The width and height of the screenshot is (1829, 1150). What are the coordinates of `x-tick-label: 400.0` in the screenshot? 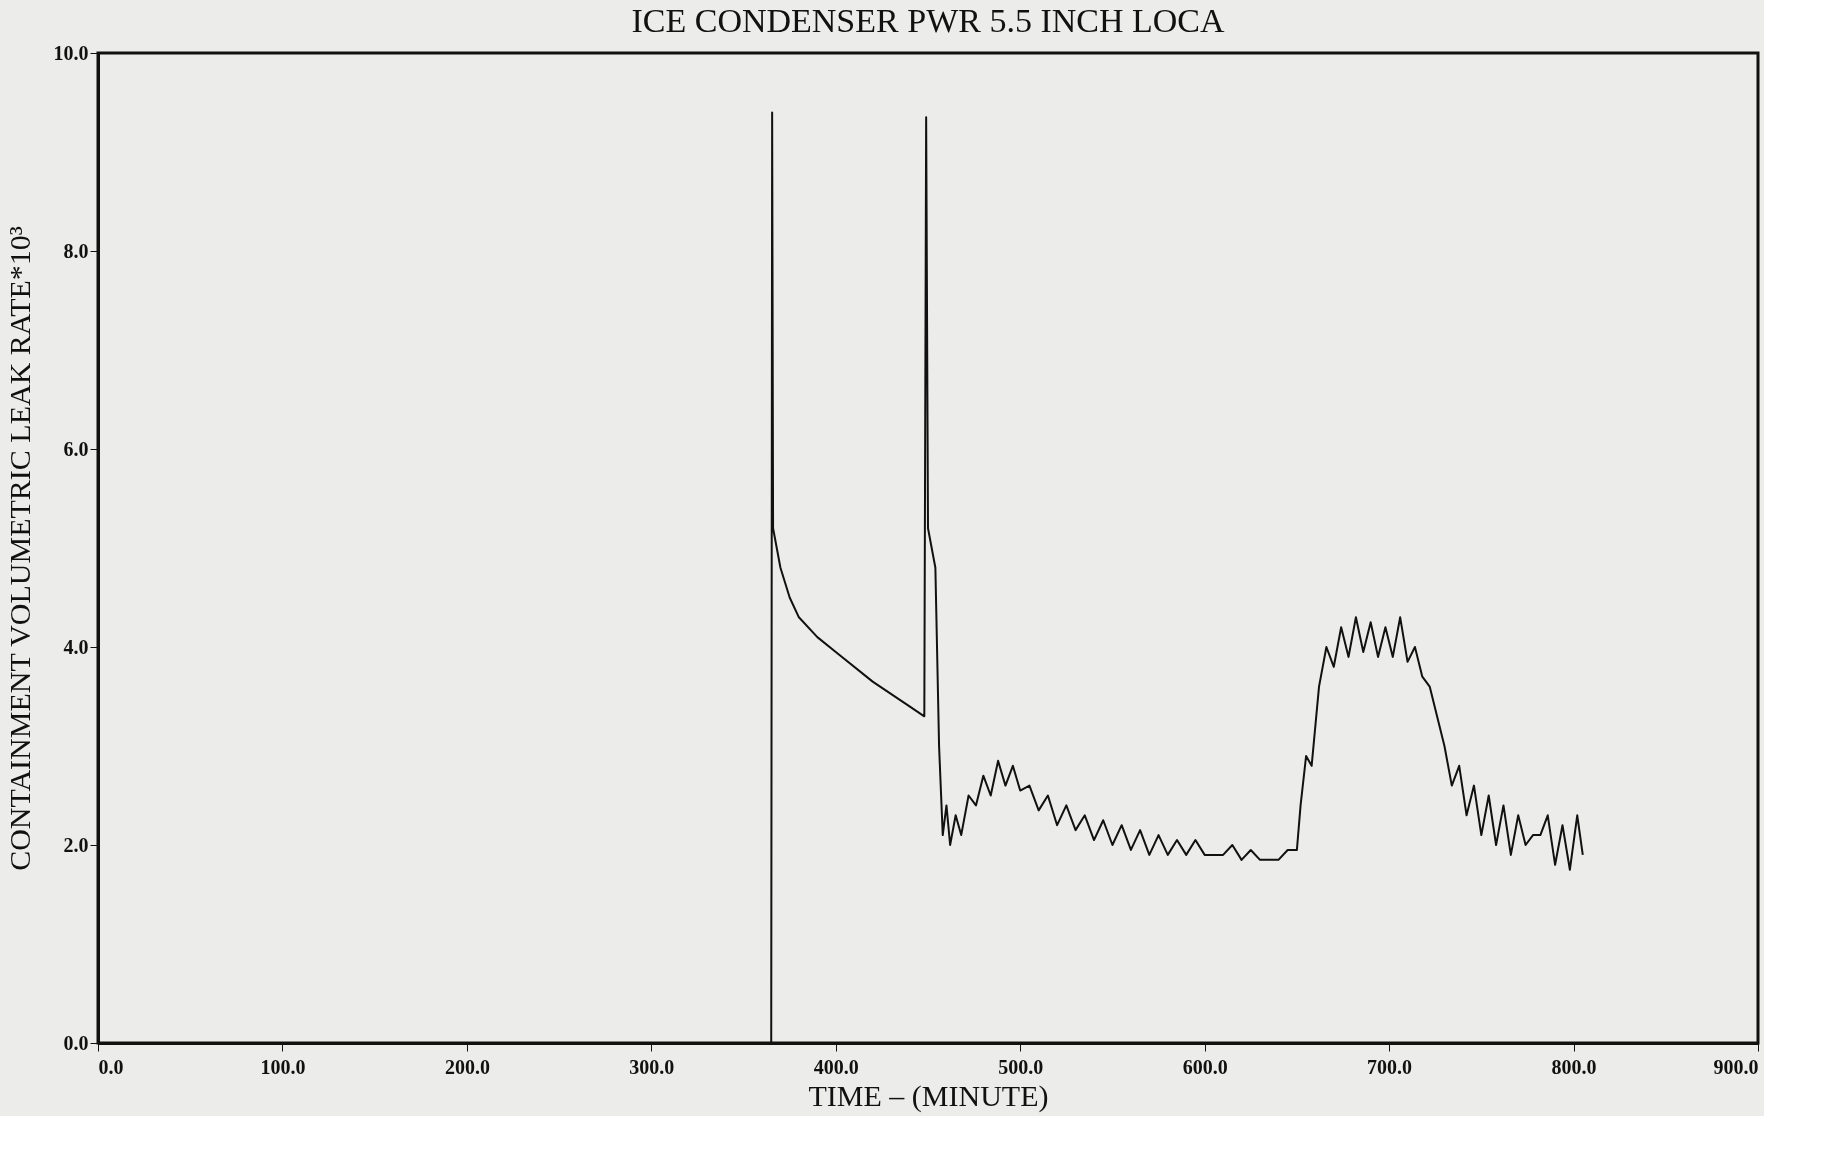 It's located at (836, 1066).